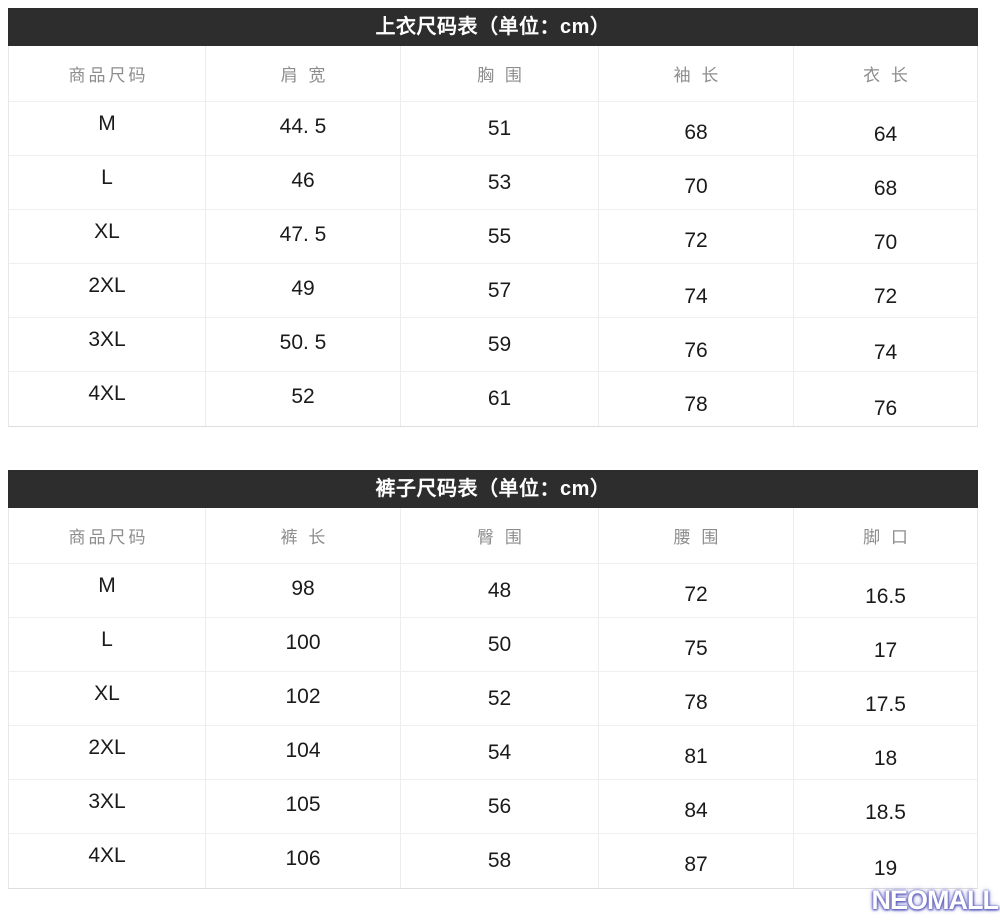 This screenshot has width=1000, height=924. Describe the element at coordinates (696, 236) in the screenshot. I see `cell-sleeve: 72` at that location.